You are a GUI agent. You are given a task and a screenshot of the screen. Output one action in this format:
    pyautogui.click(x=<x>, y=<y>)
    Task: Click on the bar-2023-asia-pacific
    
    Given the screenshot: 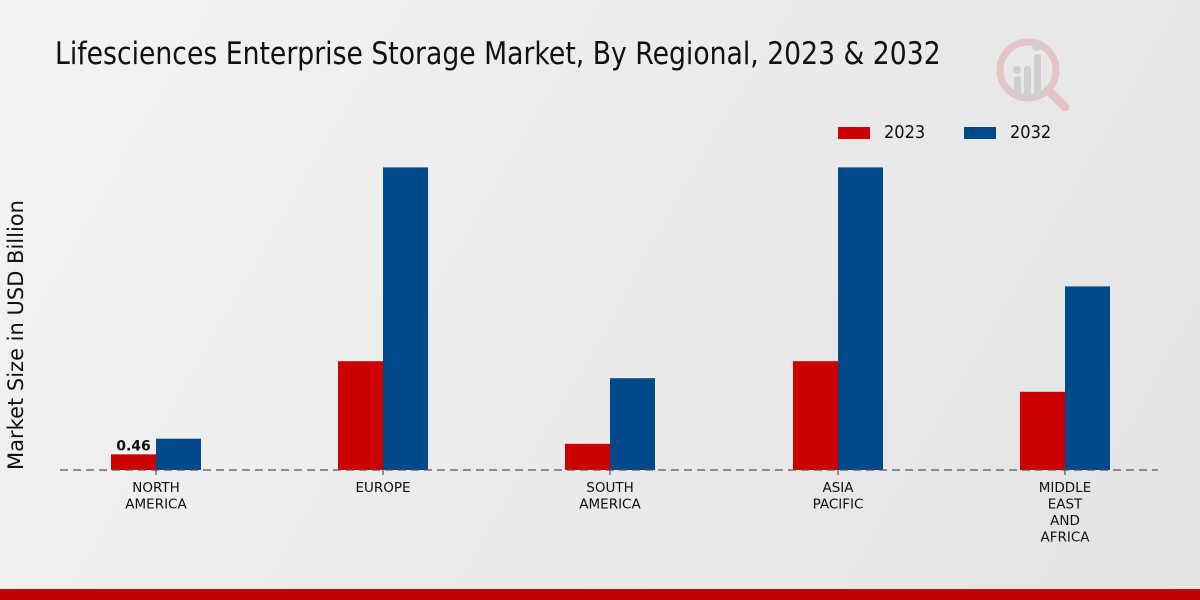 What is the action you would take?
    pyautogui.click(x=815, y=415)
    